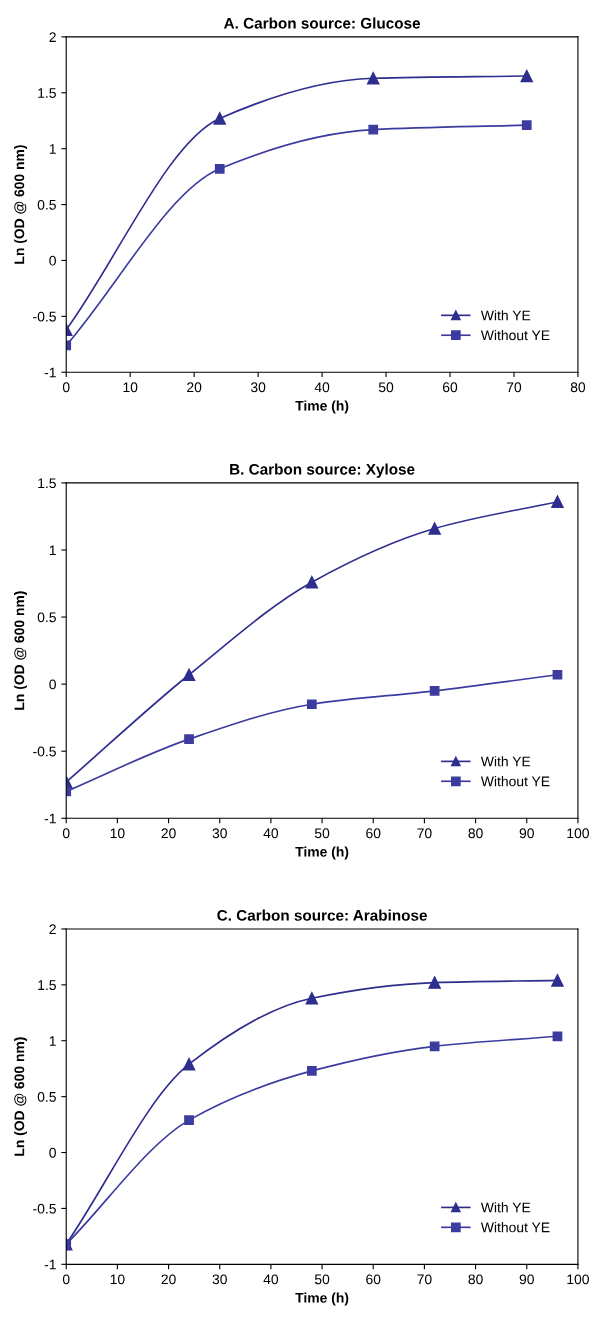 This screenshot has height=1317, width=602. Describe the element at coordinates (322, 470) in the screenshot. I see `chart-title: B. Carbon source: Xylose` at that location.